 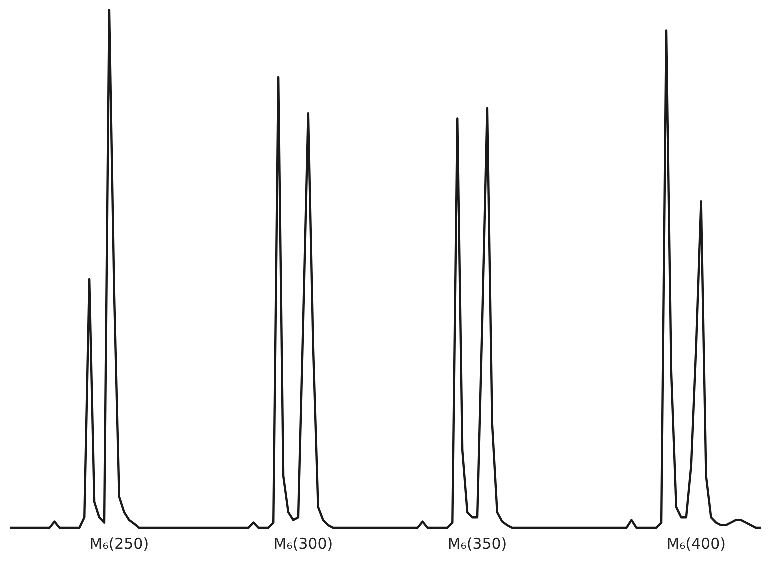 What do you see at coordinates (478, 543) in the screenshot?
I see `x-tick-label: M₆(350)` at bounding box center [478, 543].